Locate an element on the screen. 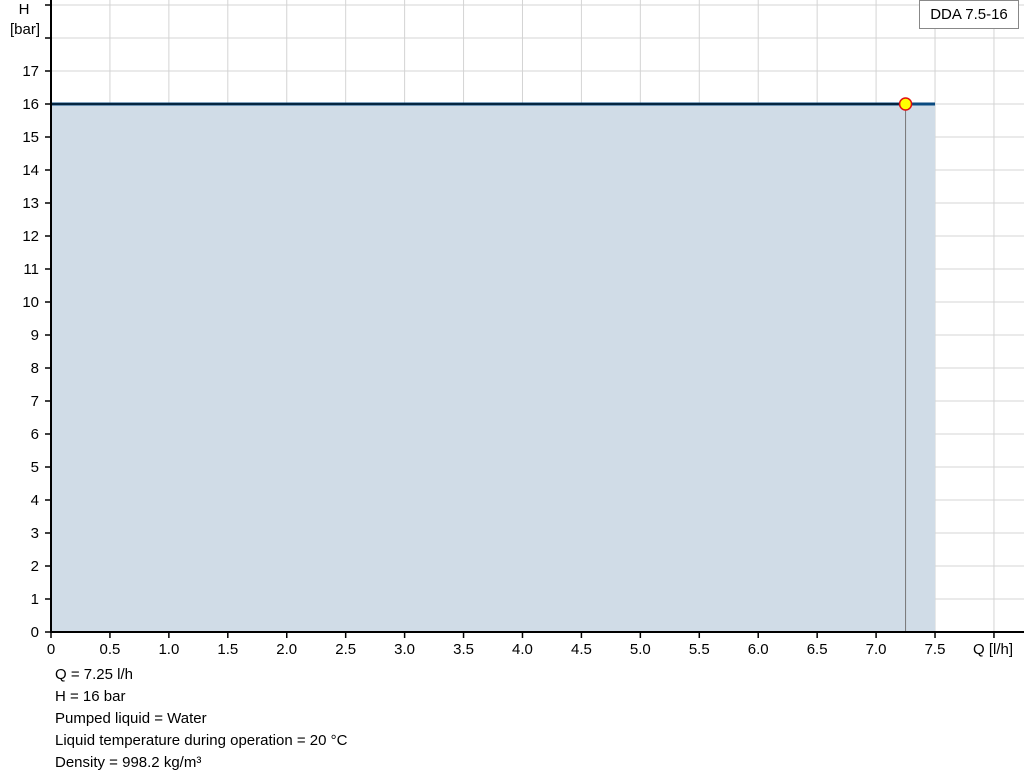 The width and height of the screenshot is (1024, 781). y-tick-label: 6 is located at coordinates (35, 434).